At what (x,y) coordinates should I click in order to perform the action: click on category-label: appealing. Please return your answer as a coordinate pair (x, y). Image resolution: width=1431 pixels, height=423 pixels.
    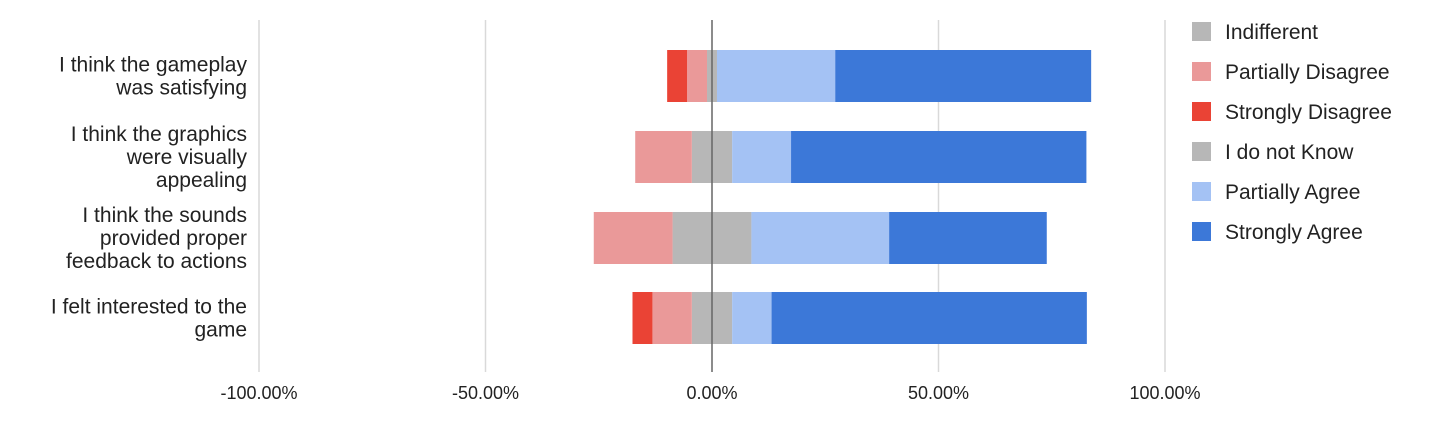
    Looking at the image, I should click on (201, 180).